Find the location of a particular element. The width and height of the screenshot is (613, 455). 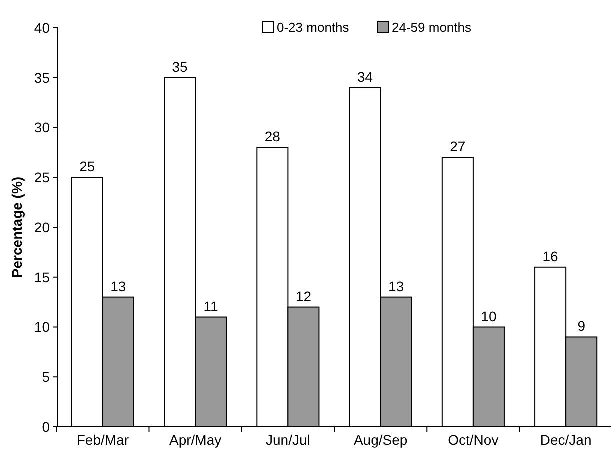

y-tick-label: 30 is located at coordinates (42, 128).